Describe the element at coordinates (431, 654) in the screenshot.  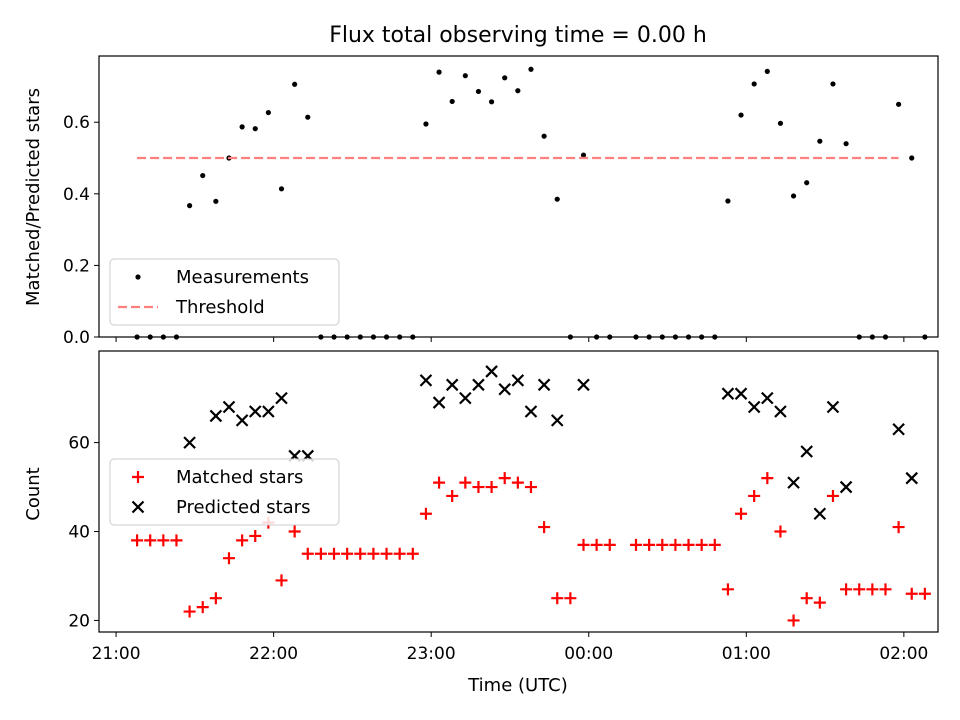
I see `x-tick-label: 23:00` at that location.